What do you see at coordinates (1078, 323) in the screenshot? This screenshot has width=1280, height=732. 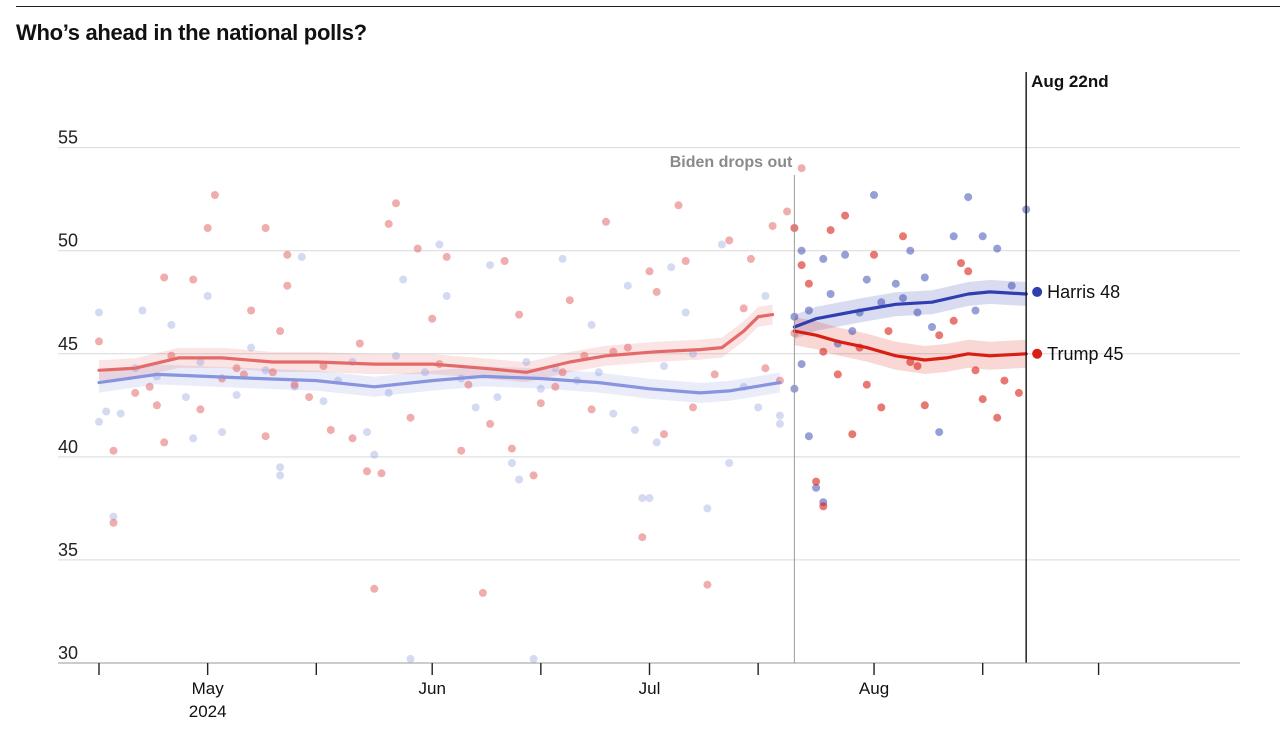 I see `end-labels: Harris 48 Trump 45` at bounding box center [1078, 323].